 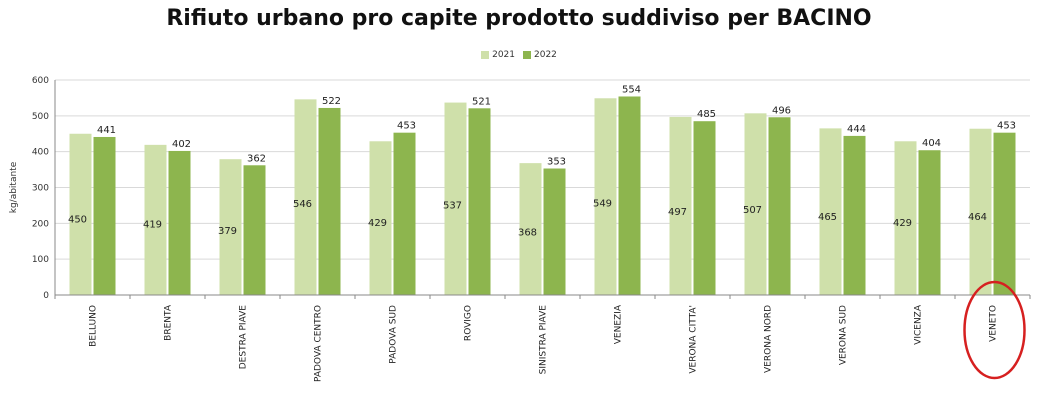 What do you see at coordinates (556, 162) in the screenshot?
I see `data-label-2022: 353` at bounding box center [556, 162].